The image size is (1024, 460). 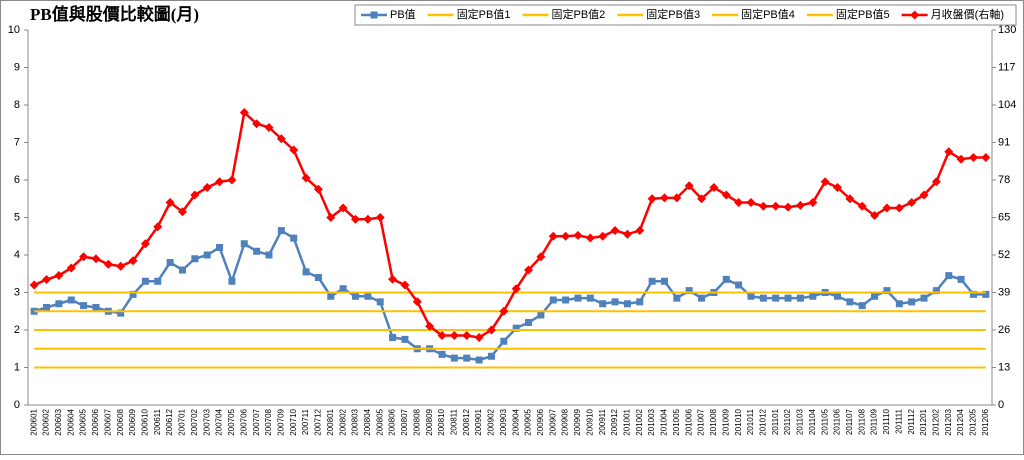 What do you see at coordinates (935, 421) in the screenshot?
I see `x-tick-label: 201202` at bounding box center [935, 421].